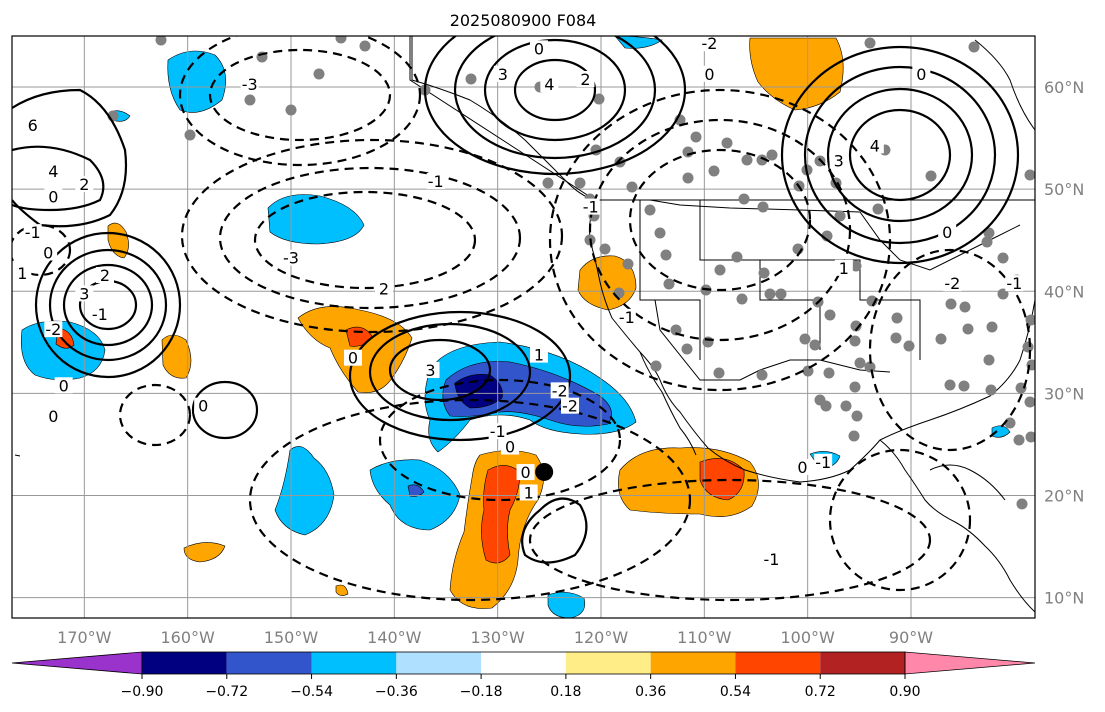  What do you see at coordinates (1064, 495) in the screenshot?
I see `y-tick-label: 20°N` at bounding box center [1064, 495].